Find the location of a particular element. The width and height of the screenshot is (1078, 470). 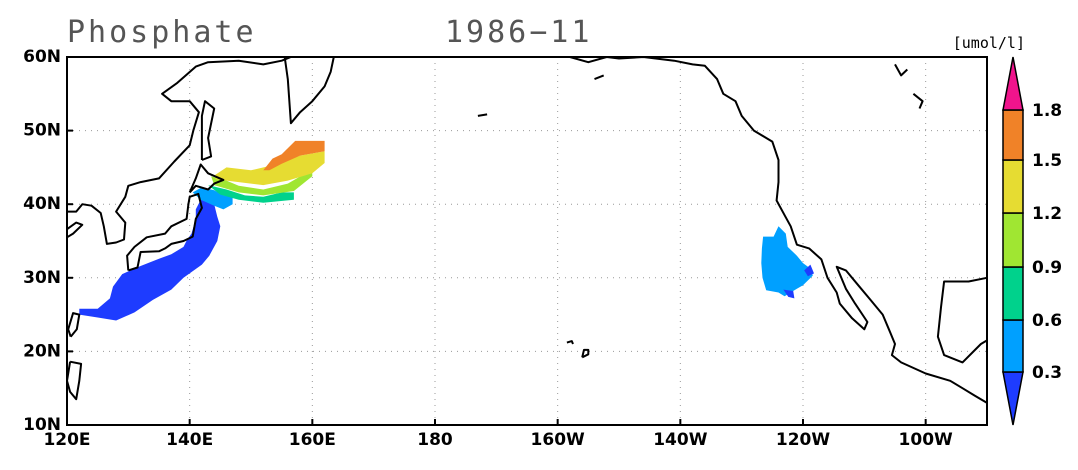

colorbar: 0.3 0.6 0.9 1.2 1.5 1.8 is located at coordinates (1032, 241).